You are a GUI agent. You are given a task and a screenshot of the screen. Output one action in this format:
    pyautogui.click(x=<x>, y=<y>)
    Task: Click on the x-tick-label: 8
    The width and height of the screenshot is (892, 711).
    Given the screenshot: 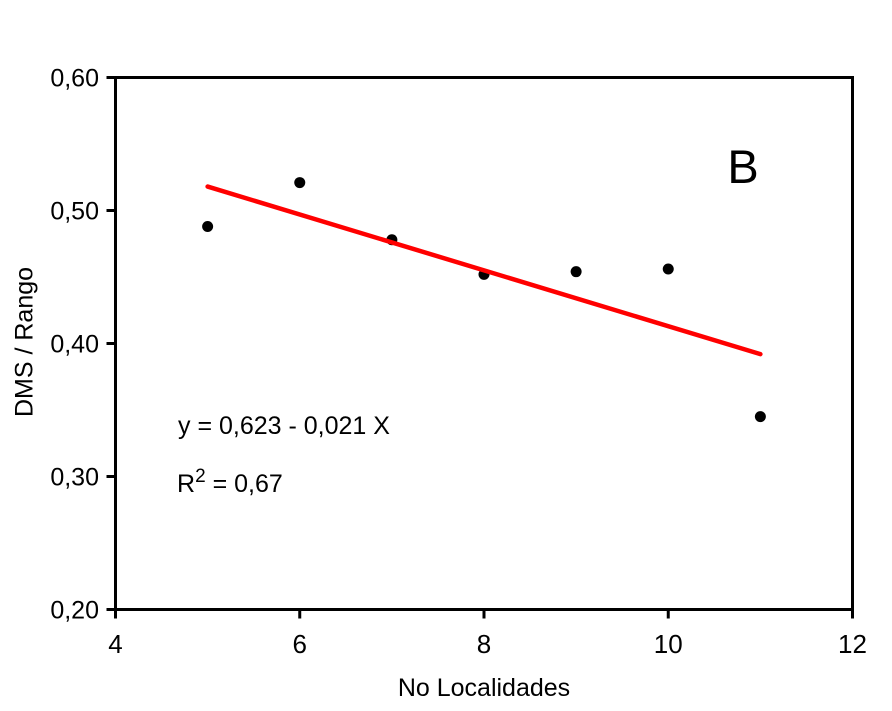 What is the action you would take?
    pyautogui.click(x=484, y=644)
    